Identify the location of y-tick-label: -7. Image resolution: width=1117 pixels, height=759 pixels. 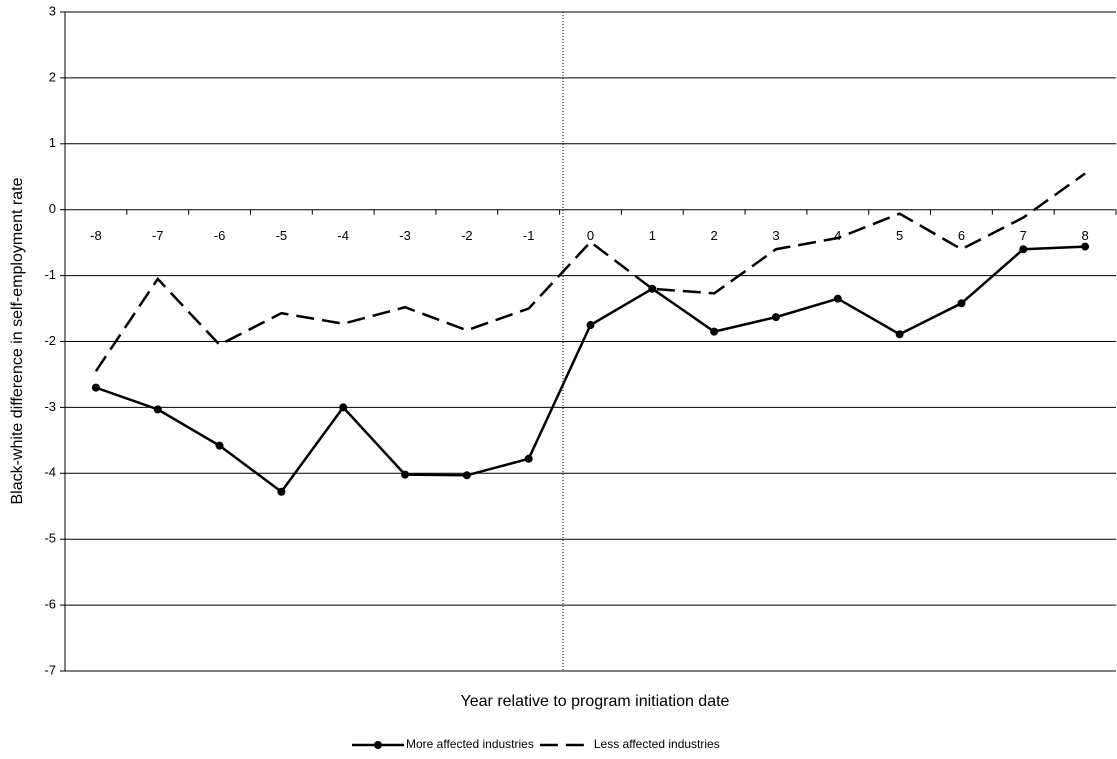
(50, 669).